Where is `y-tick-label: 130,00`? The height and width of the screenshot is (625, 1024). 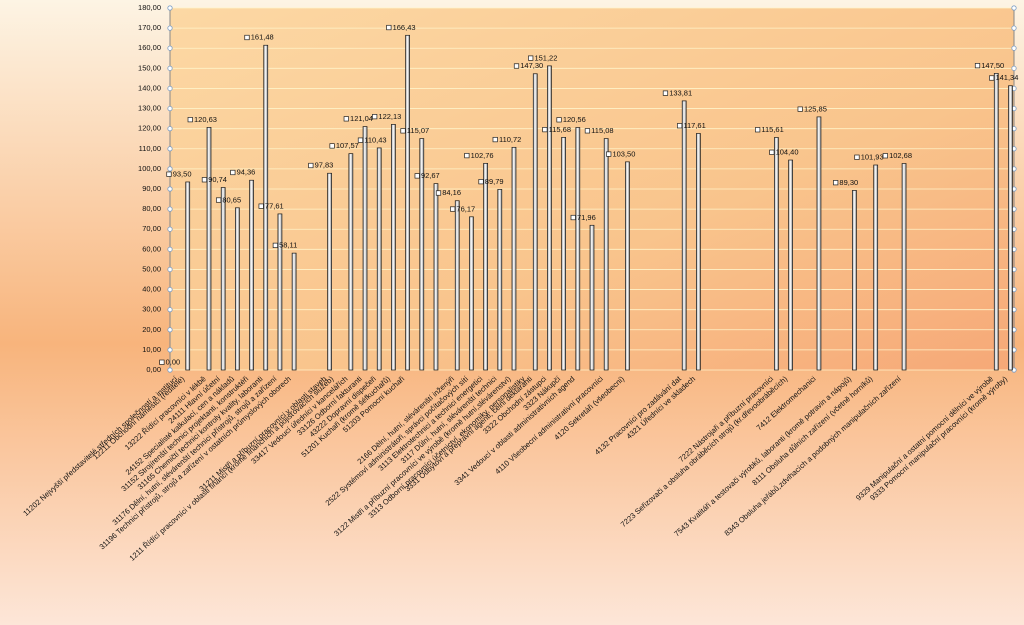 y-tick-label: 130,00 is located at coordinates (149, 108).